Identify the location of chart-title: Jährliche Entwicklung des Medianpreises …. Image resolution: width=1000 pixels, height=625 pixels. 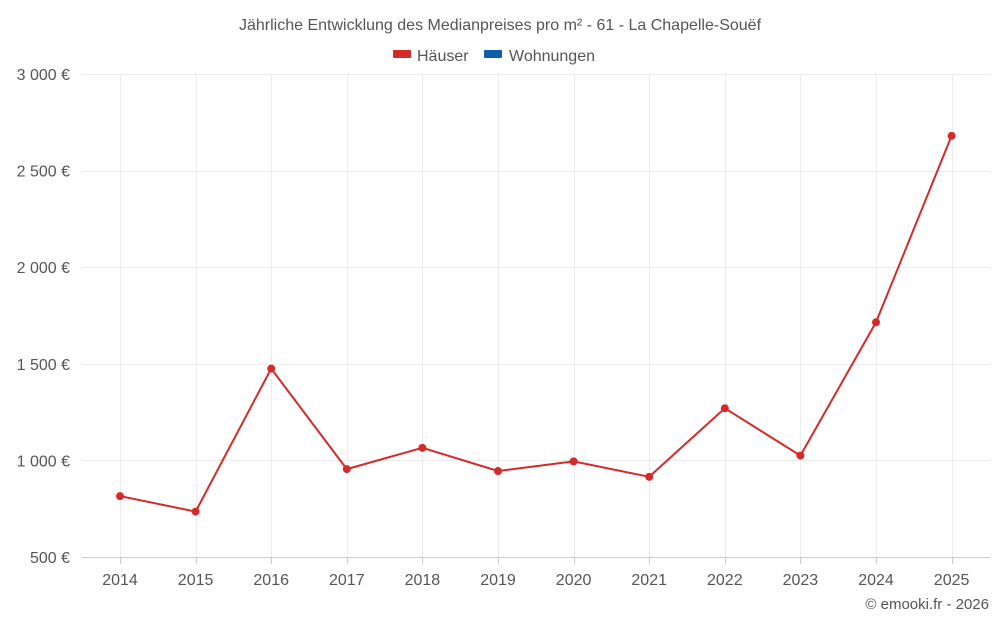
(500, 25).